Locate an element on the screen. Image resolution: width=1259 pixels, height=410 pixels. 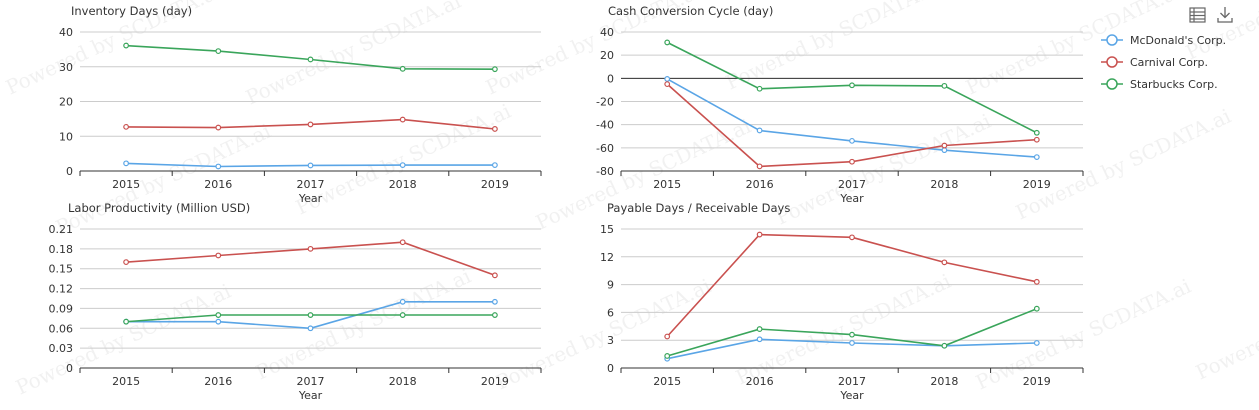
y-tick-label: 6 is located at coordinates (610, 312).